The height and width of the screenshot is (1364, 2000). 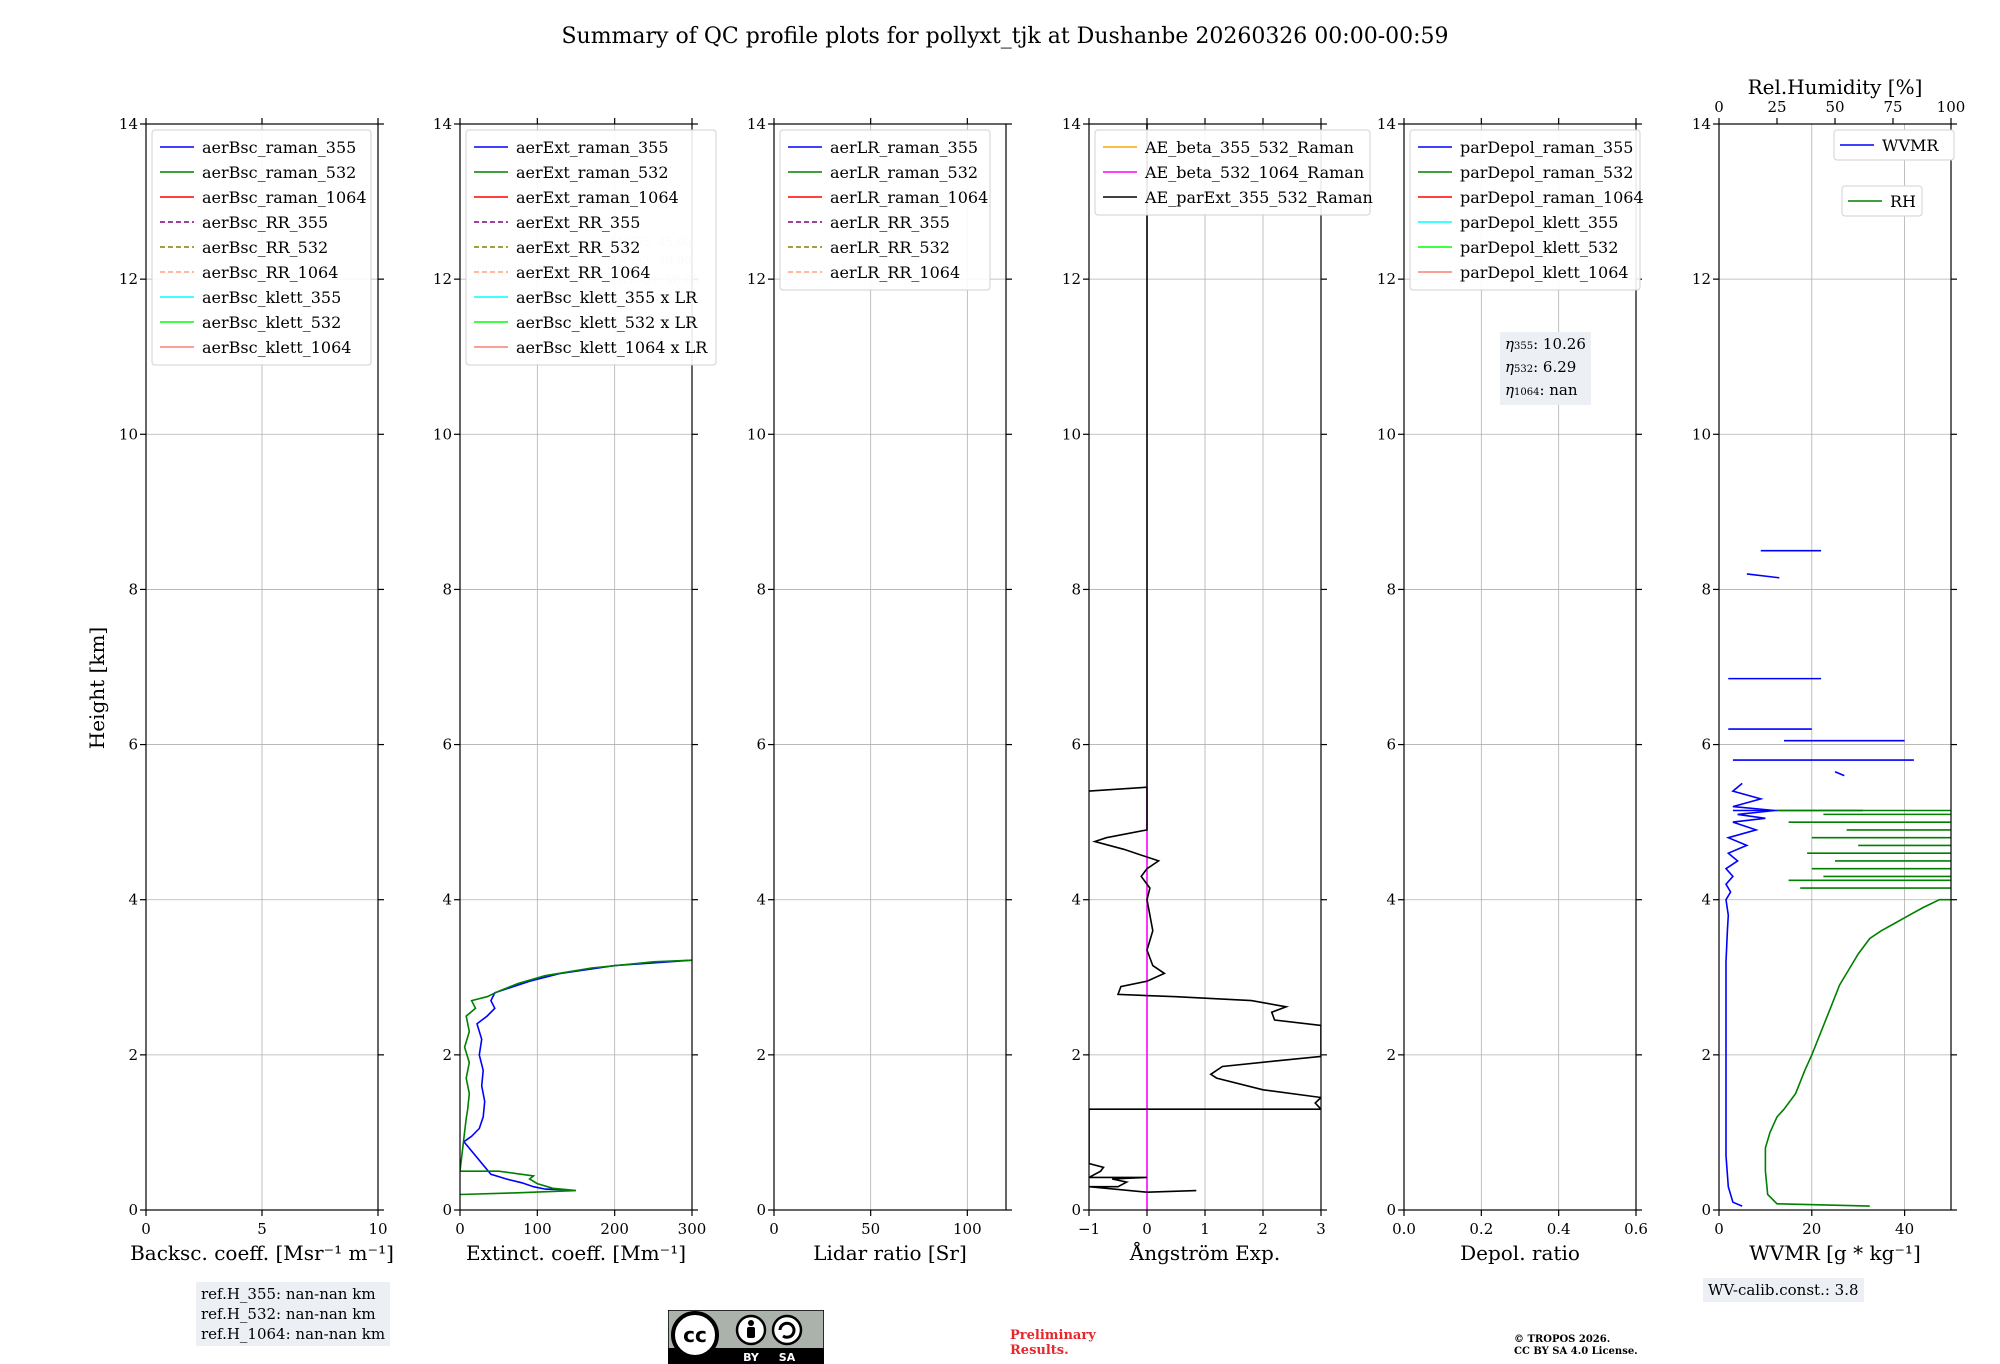 What do you see at coordinates (1404, 1229) in the screenshot?
I see `xtick-label: 0.0` at bounding box center [1404, 1229].